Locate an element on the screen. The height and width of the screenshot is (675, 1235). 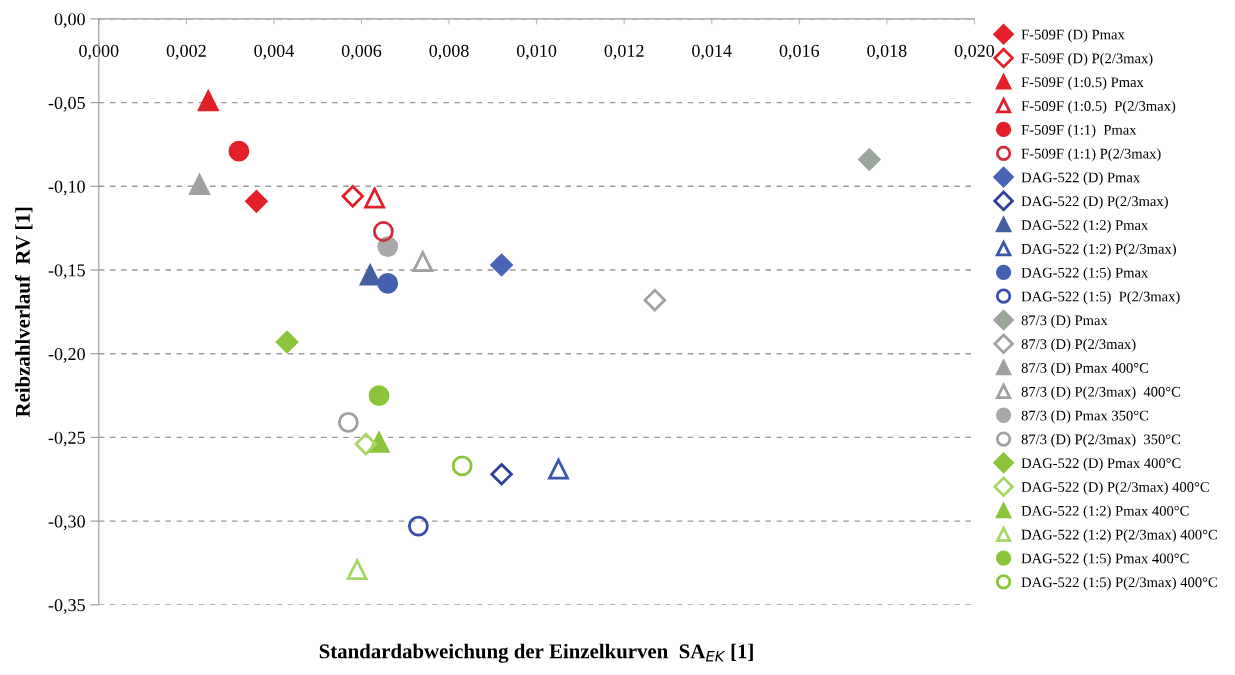
legend-label: 87/3 (D) Pmax 400°C is located at coordinates (1085, 369).